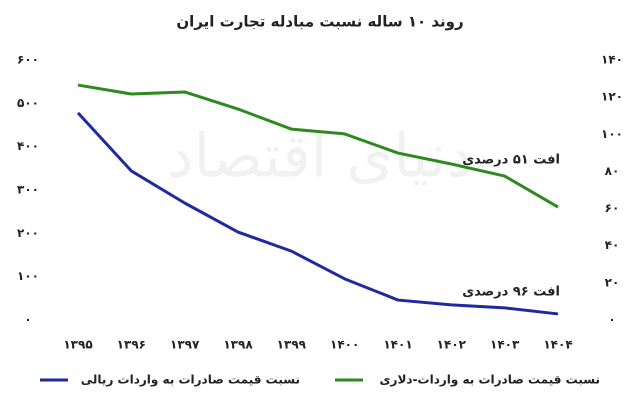 The image size is (640, 400). What do you see at coordinates (28, 276) in the screenshot?
I see `y-tick-label: ۱۰۰` at bounding box center [28, 276].